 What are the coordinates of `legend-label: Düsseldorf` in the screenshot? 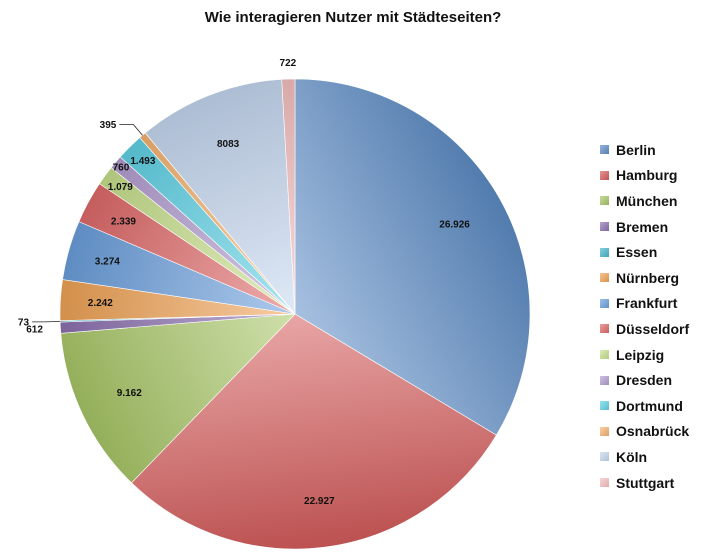 It's located at (653, 328).